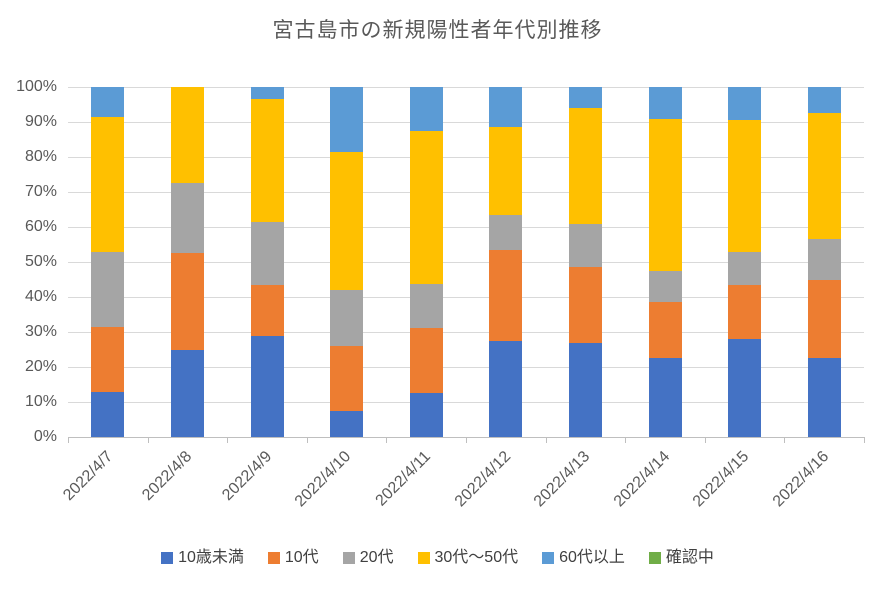  Describe the element at coordinates (301, 557) in the screenshot. I see `legend-label: 10代` at that location.